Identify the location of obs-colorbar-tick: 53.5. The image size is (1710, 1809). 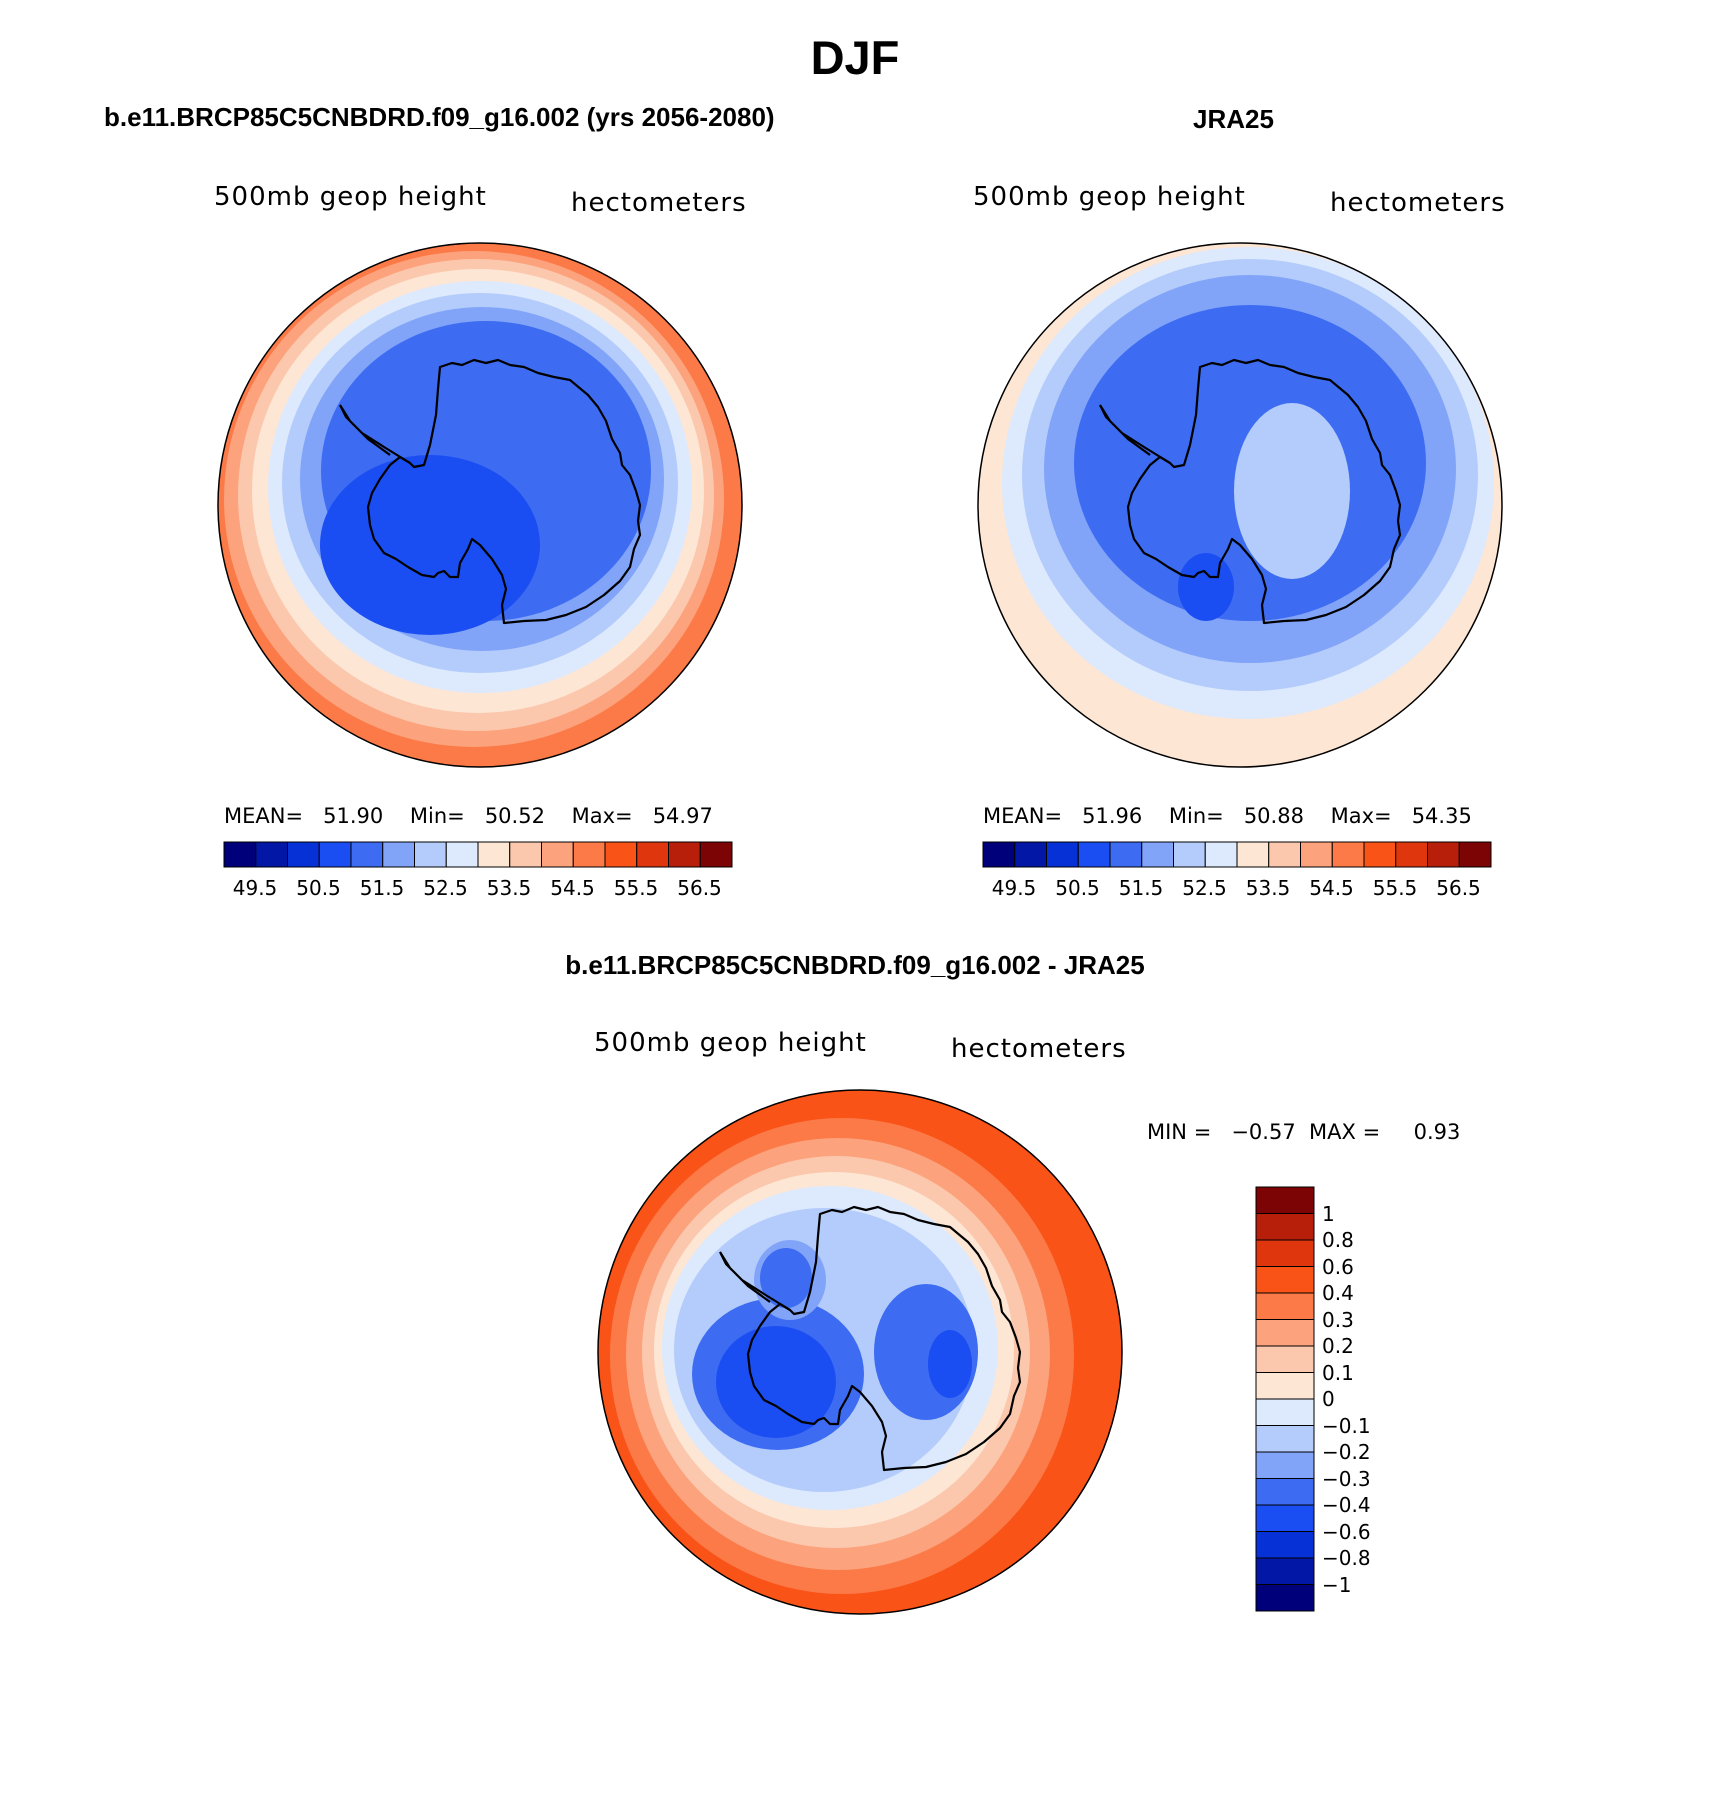
(1268, 888).